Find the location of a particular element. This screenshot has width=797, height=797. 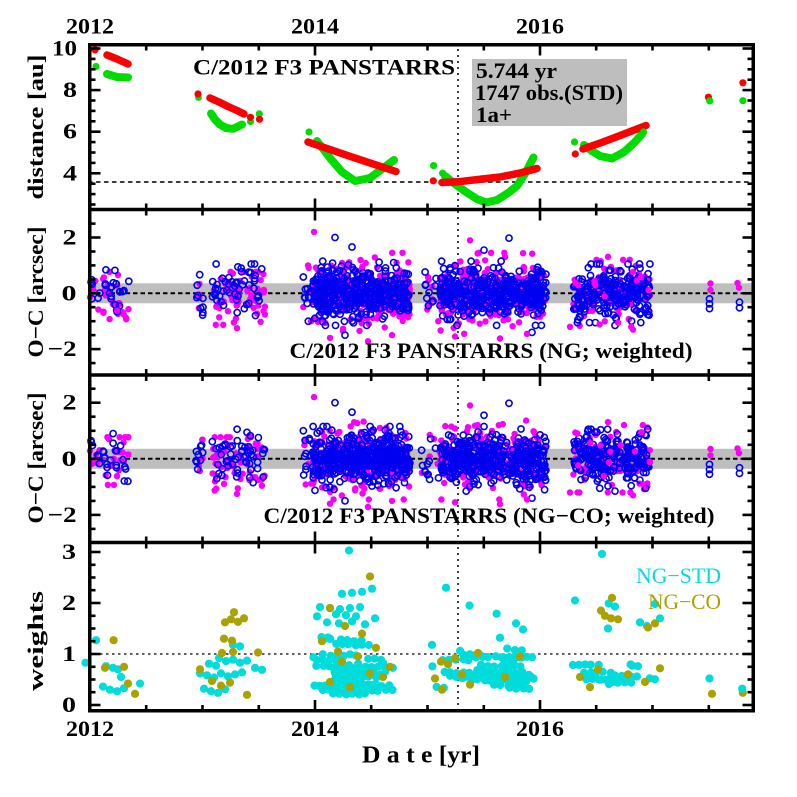

svg-text:C/2012 F3 PANSTARRS (NG−CO; we: C/2012 F3 PANSTARRS (NG−CO; weighted) is located at coordinates (489, 515).